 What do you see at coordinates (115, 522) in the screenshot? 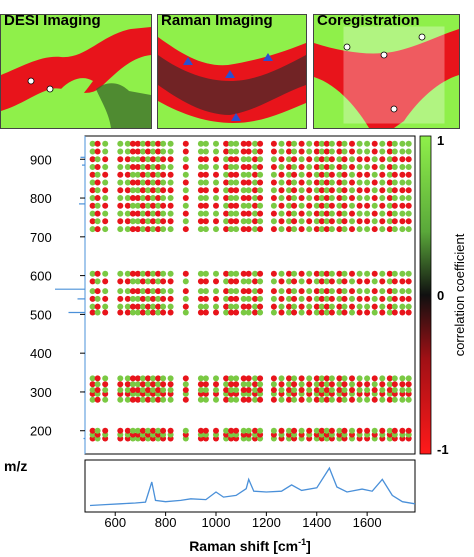
I see `x-tick-label: 600` at bounding box center [115, 522].